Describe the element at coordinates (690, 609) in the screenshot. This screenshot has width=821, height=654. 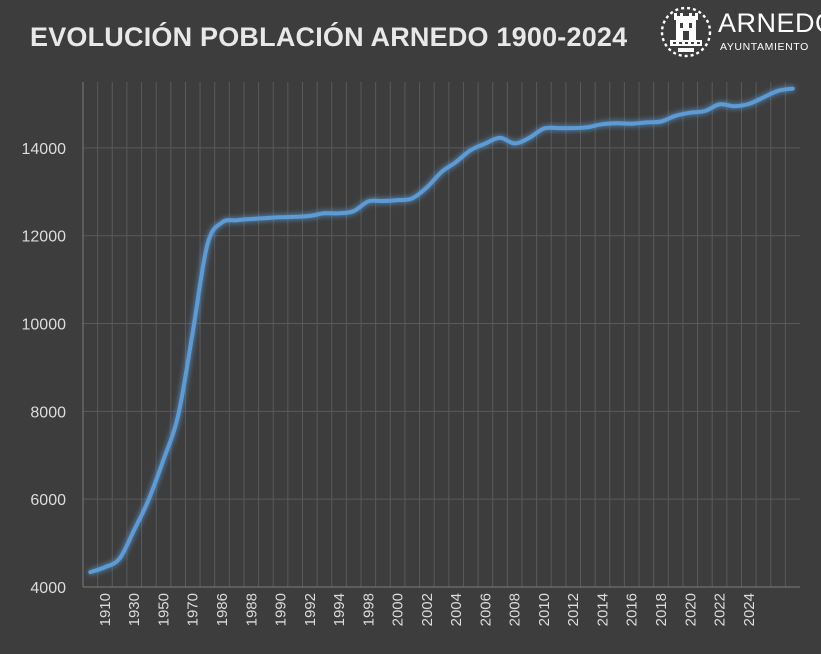
I see `x-tick-label: 2020` at that location.